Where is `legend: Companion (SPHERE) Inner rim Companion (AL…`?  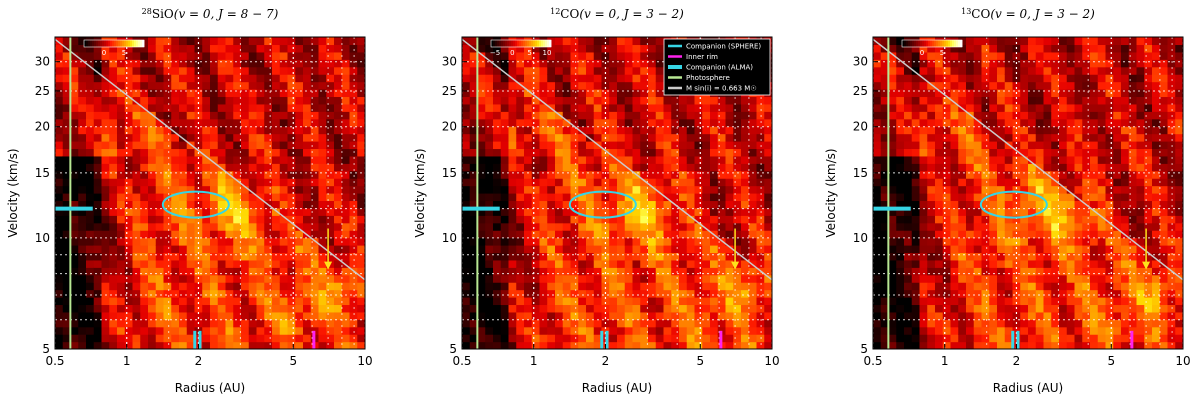
legend: Companion (SPHERE) Inner rim Companion (AL… is located at coordinates (717, 67).